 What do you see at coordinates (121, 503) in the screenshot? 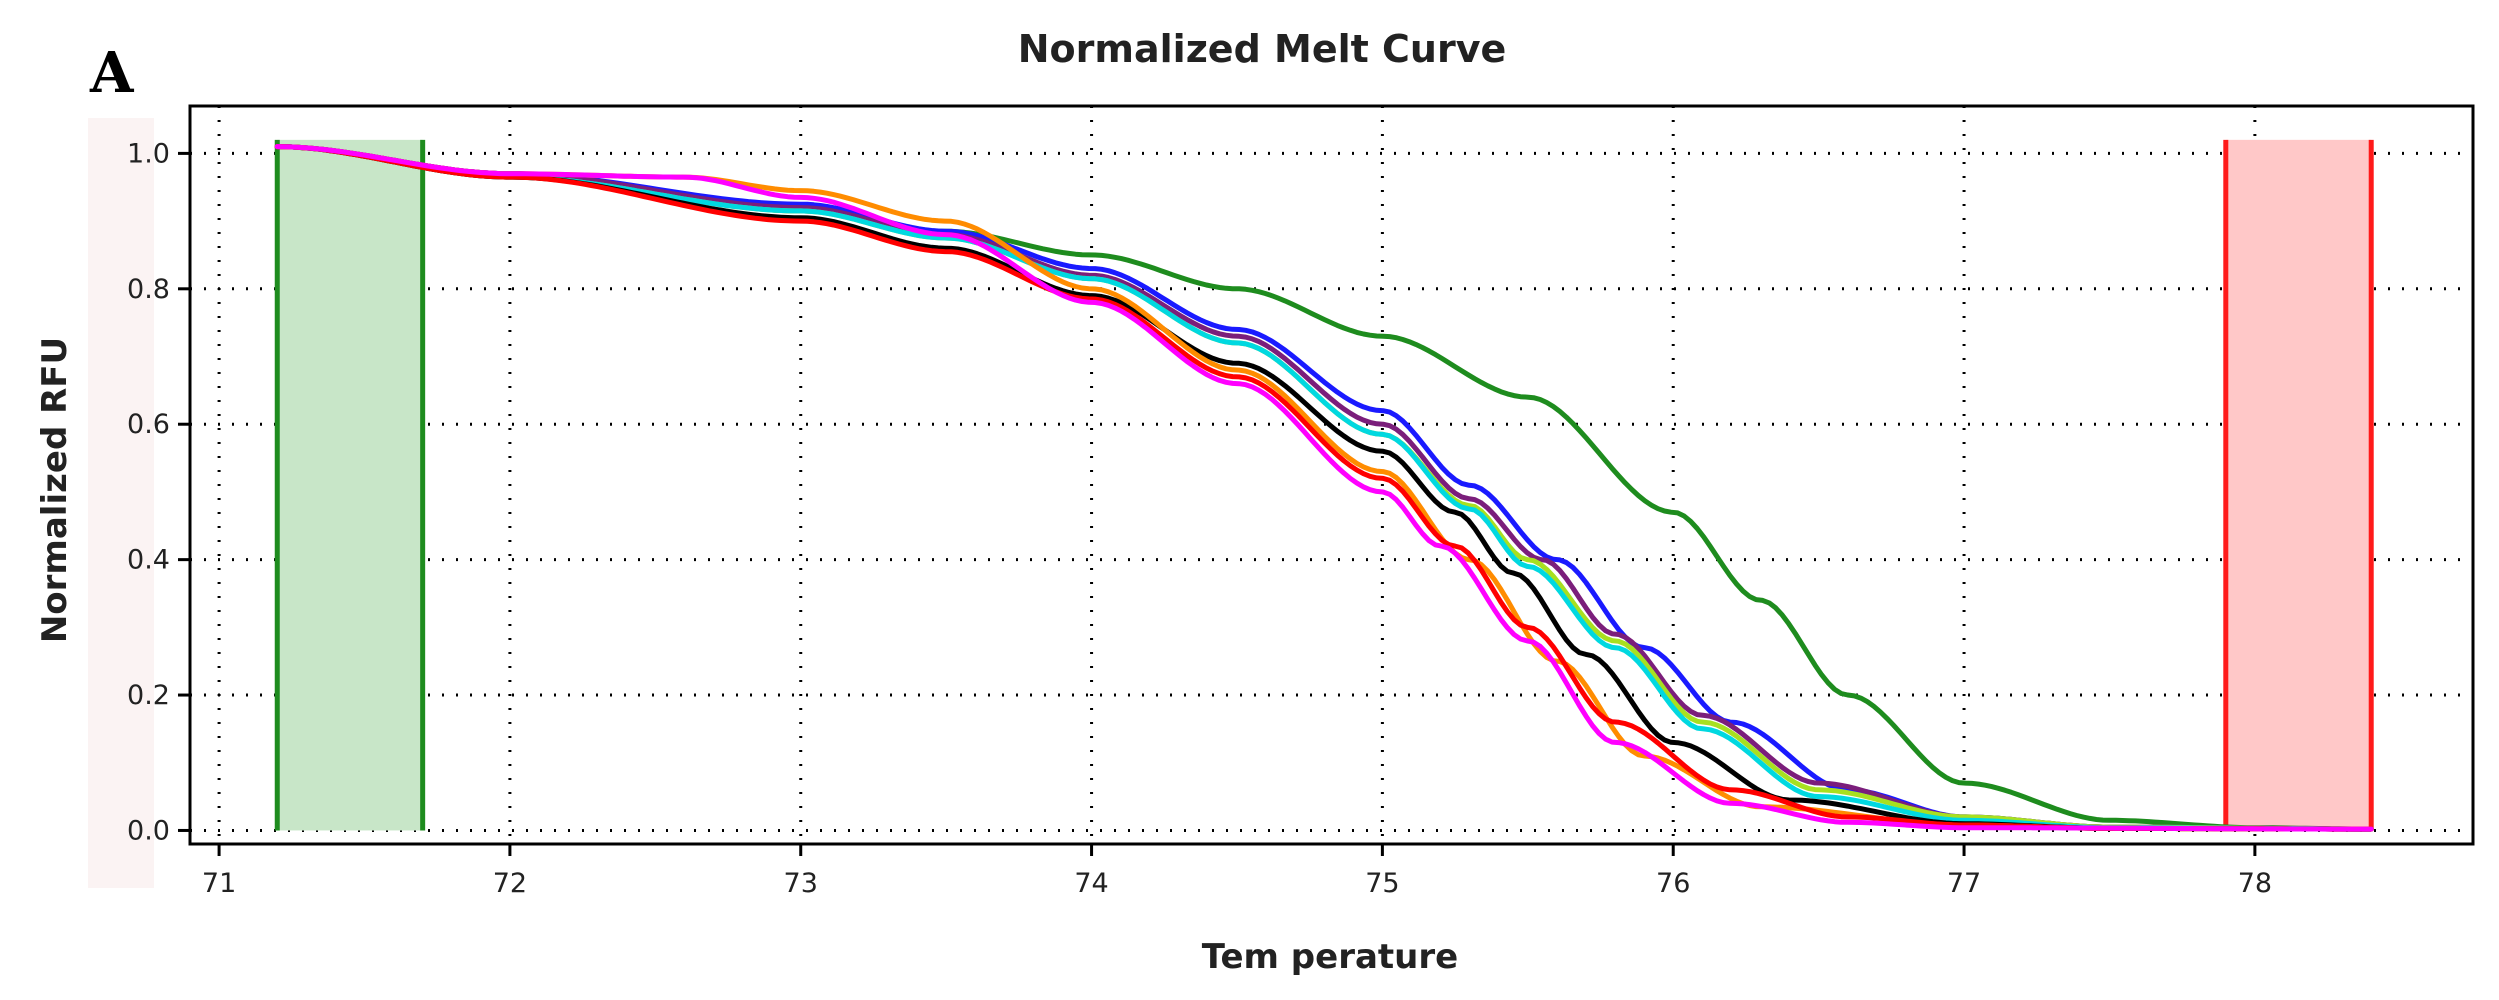
I see `y-axis-backdrop` at bounding box center [121, 503].